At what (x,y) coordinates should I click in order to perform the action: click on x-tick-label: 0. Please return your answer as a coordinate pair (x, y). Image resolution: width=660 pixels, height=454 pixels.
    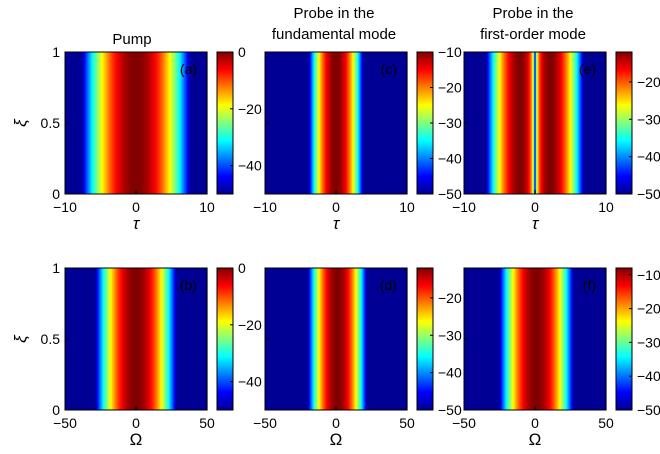
    Looking at the image, I should click on (336, 423).